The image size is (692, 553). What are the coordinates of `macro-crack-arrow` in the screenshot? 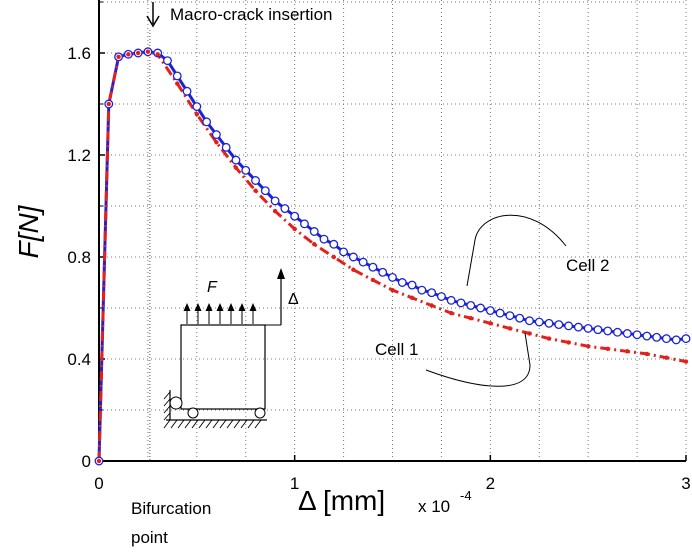 It's located at (153, 15).